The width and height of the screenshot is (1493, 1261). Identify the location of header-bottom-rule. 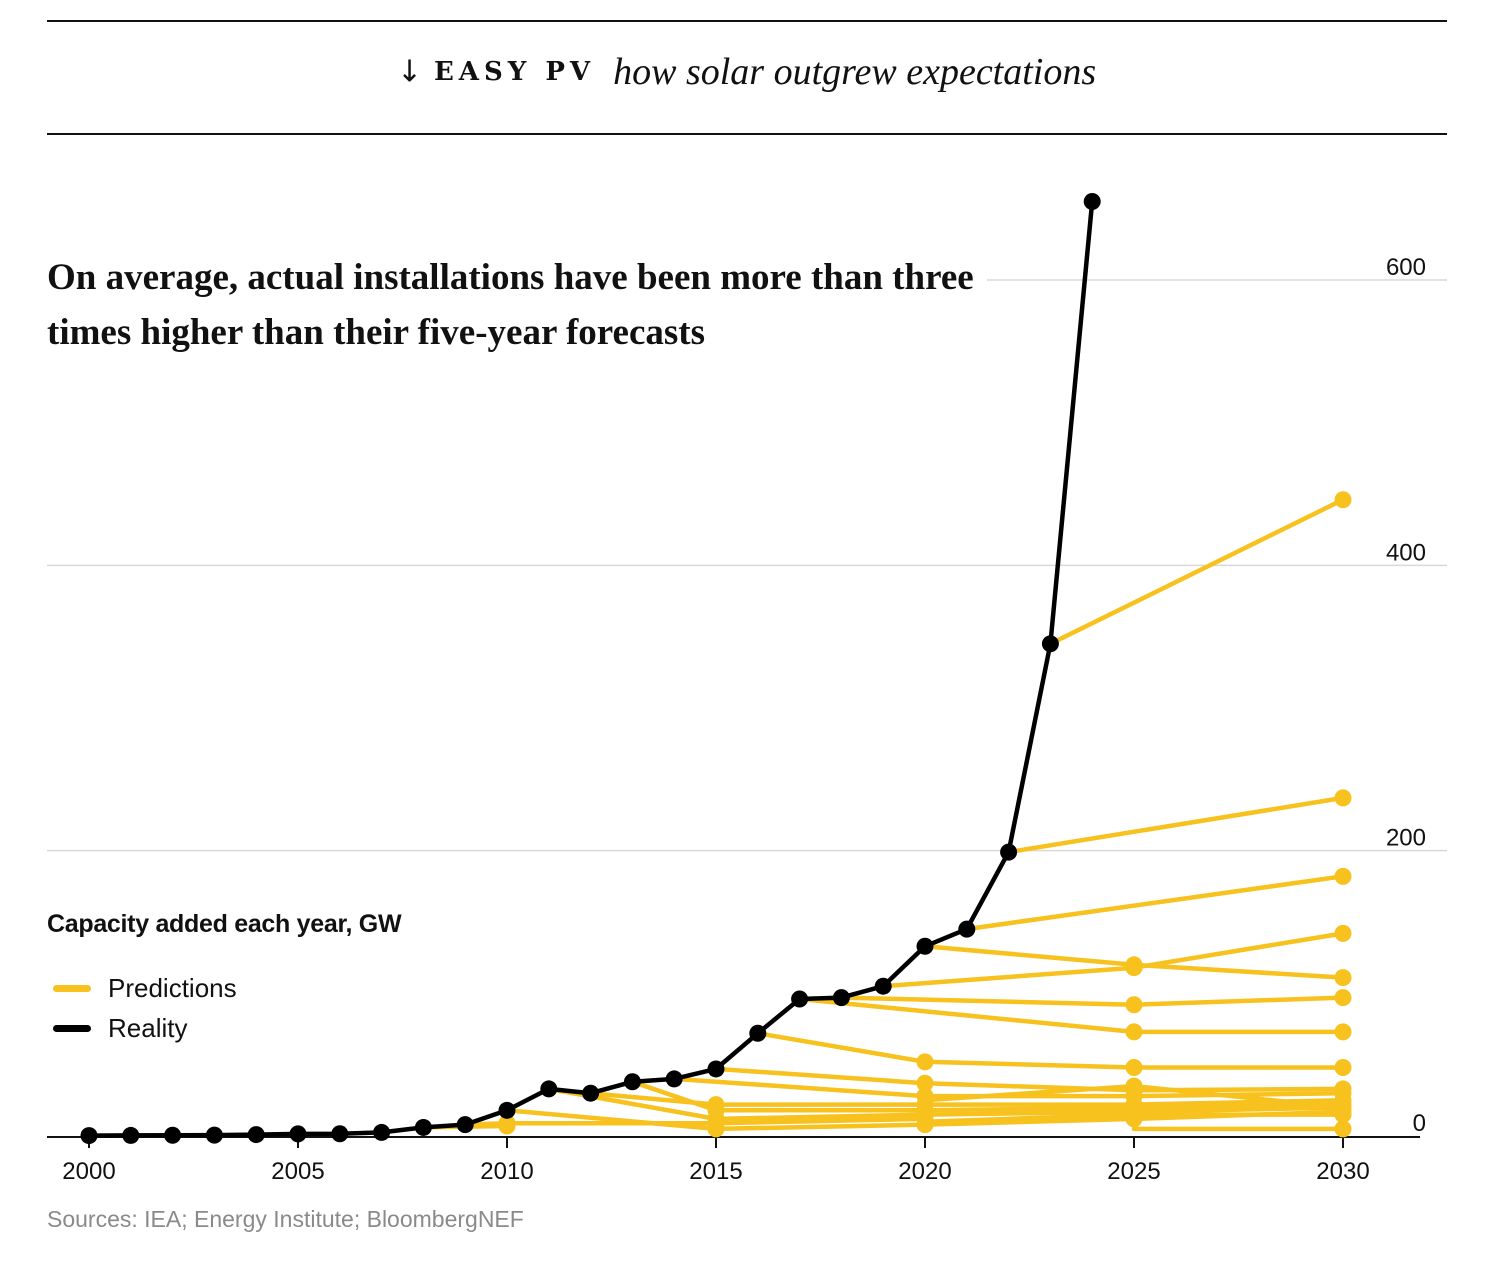
(747, 134).